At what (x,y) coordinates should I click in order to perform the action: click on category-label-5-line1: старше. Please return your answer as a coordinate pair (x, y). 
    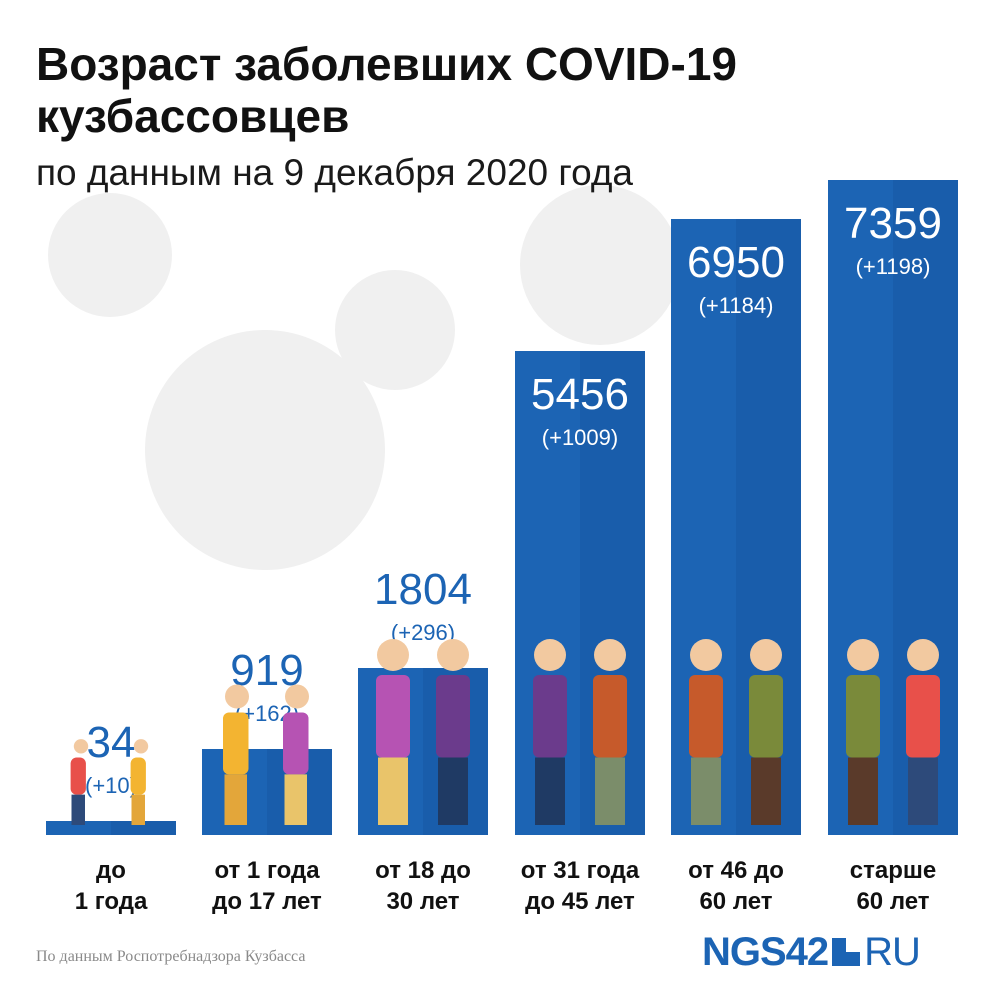
    Looking at the image, I should click on (893, 870).